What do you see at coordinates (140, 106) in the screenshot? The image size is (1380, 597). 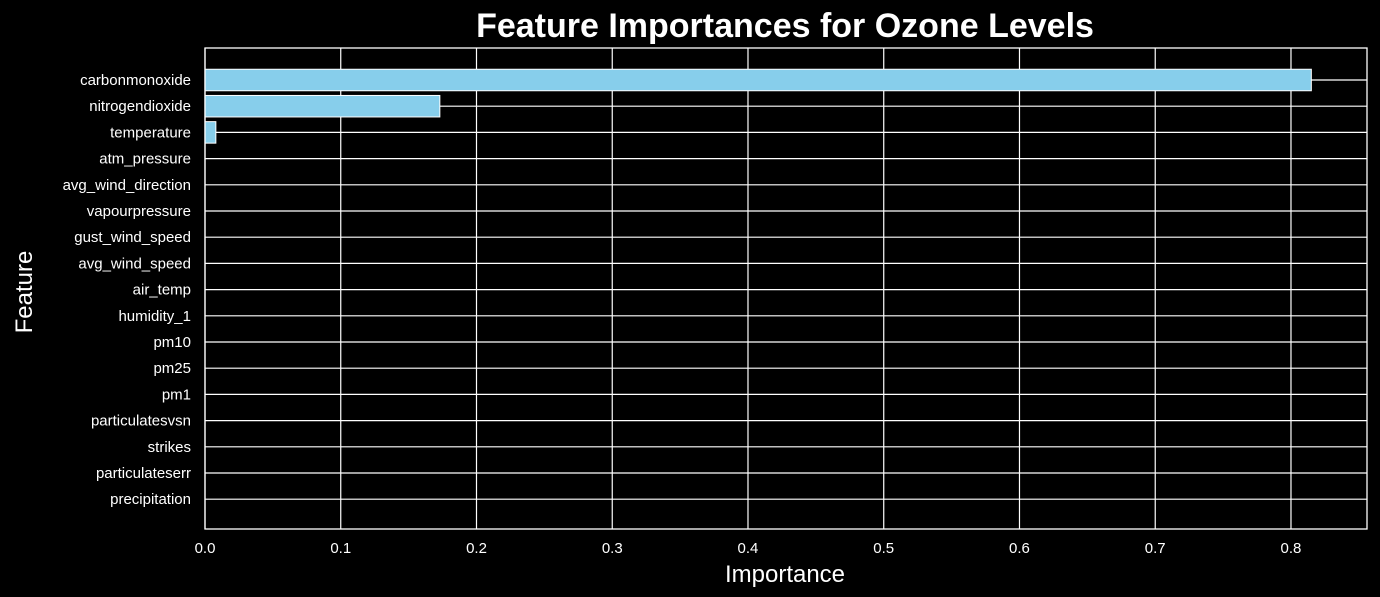 I see `y-tick-label: nitrogendioxide` at bounding box center [140, 106].